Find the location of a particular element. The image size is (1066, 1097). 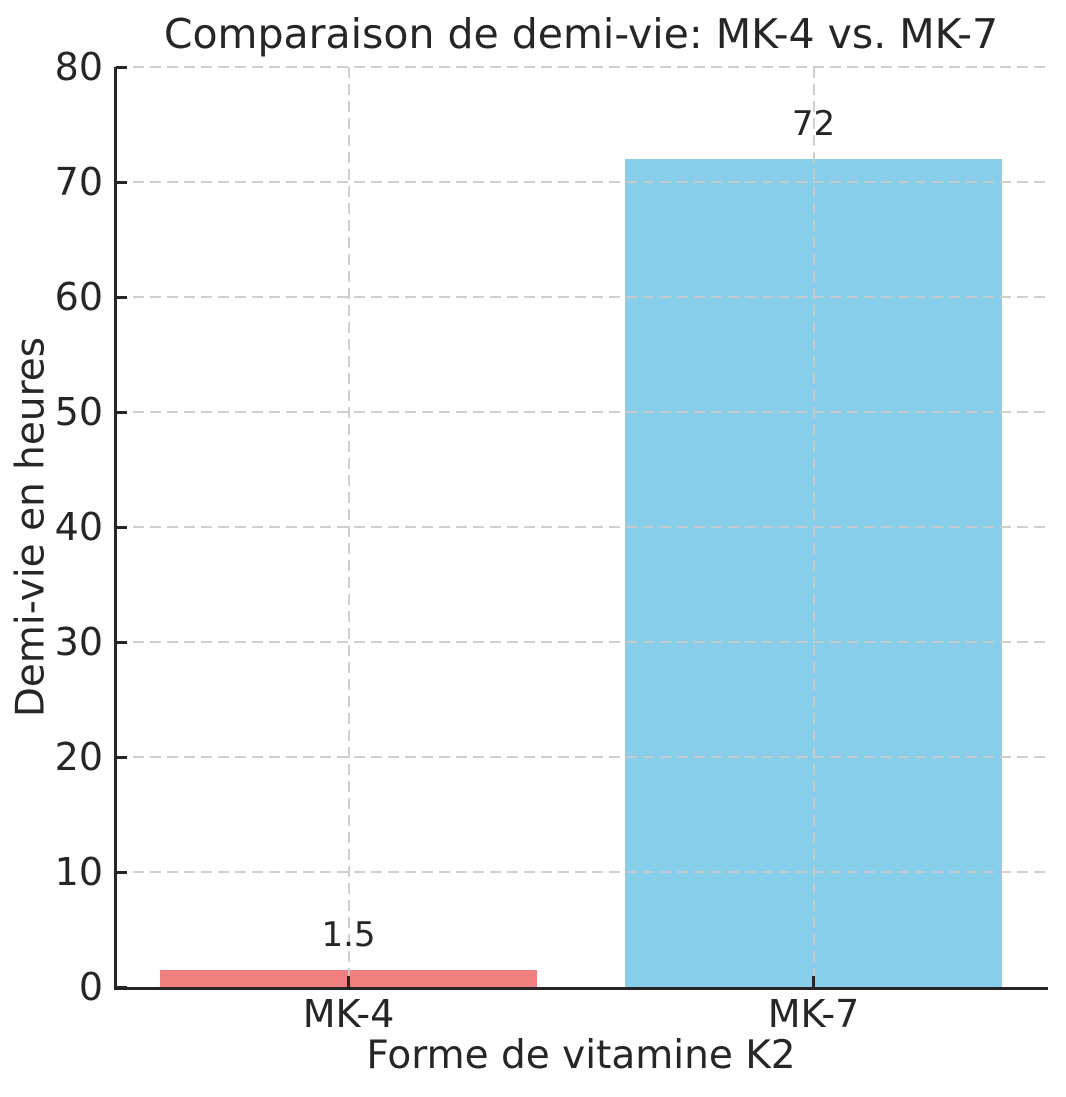

y-tick-label-40: 40 is located at coordinates (78, 527).